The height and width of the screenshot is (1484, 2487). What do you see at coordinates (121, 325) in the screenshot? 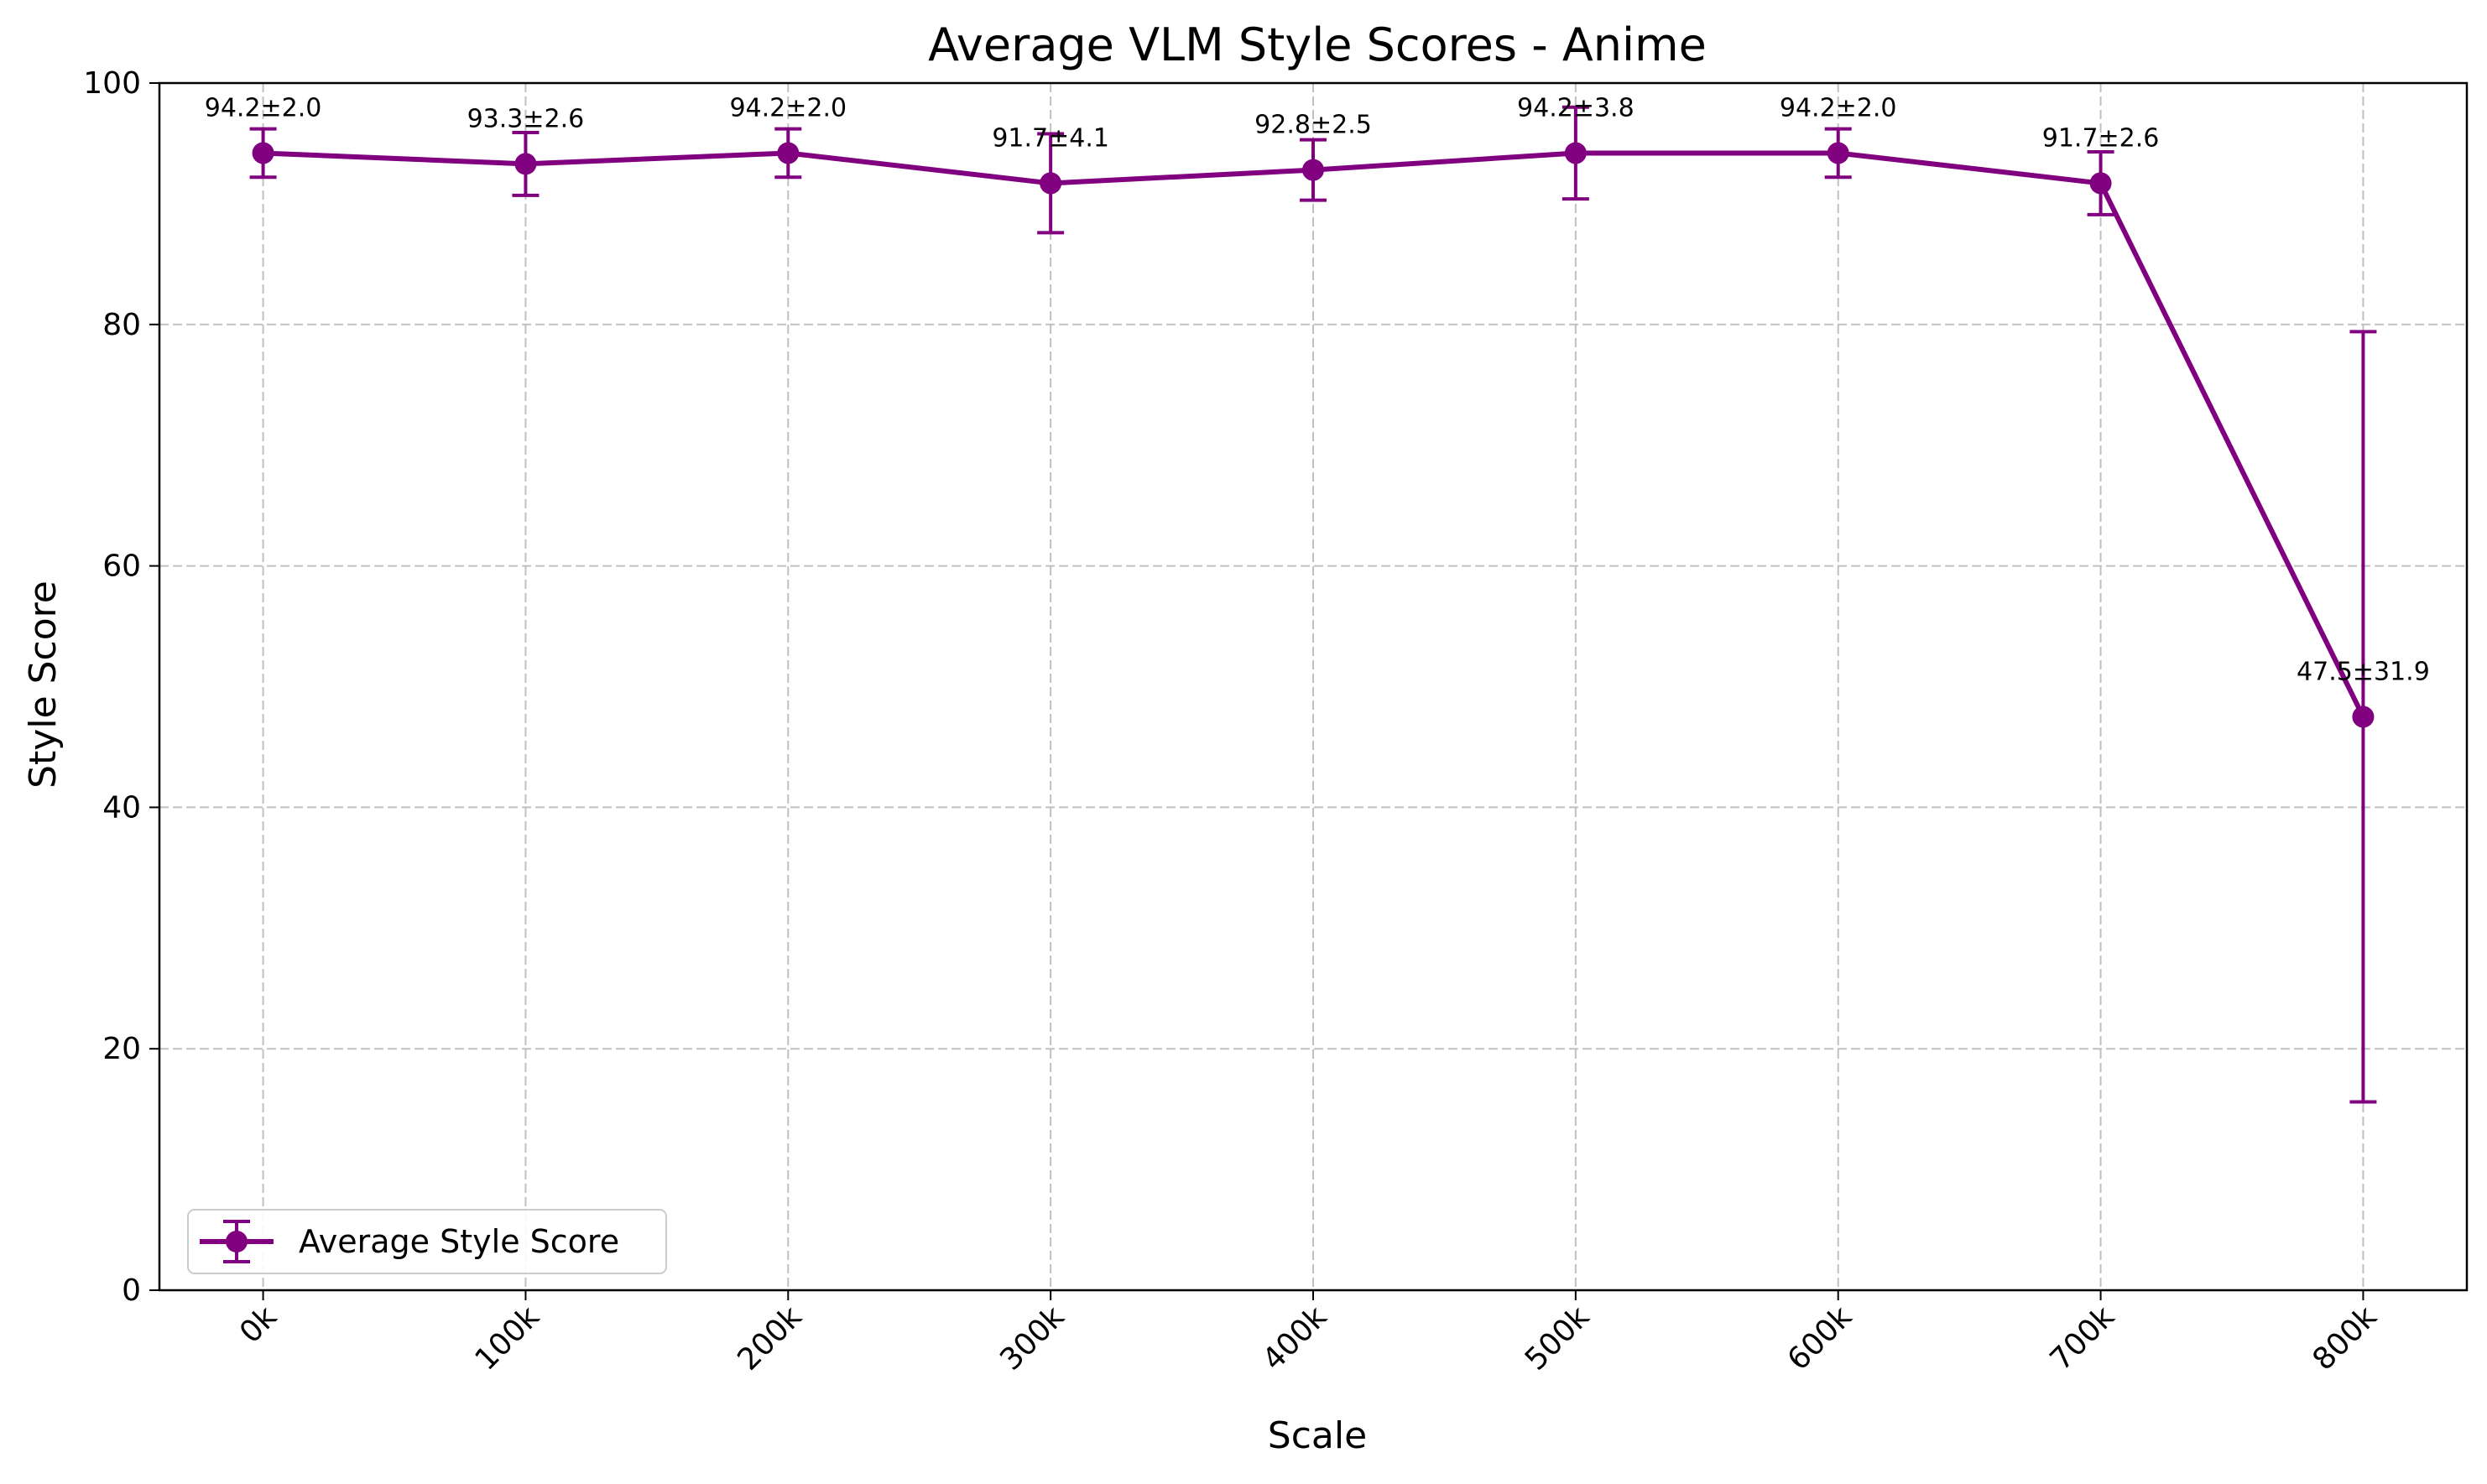
I see `y-tick-label: 80` at bounding box center [121, 325].